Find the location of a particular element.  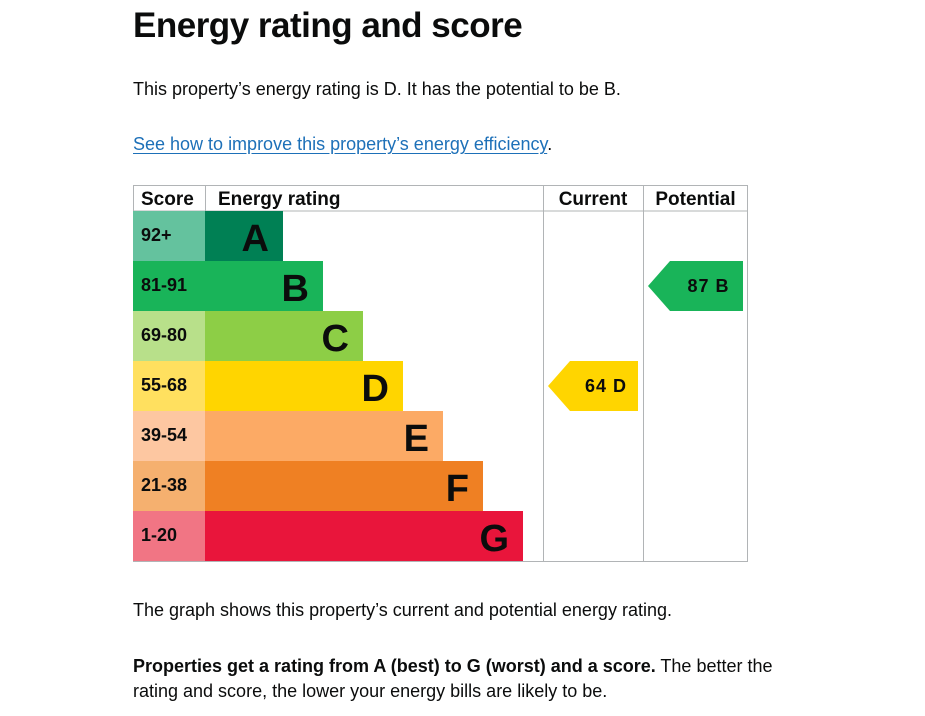

current-rating-label: 64 D is located at coordinates (606, 386).